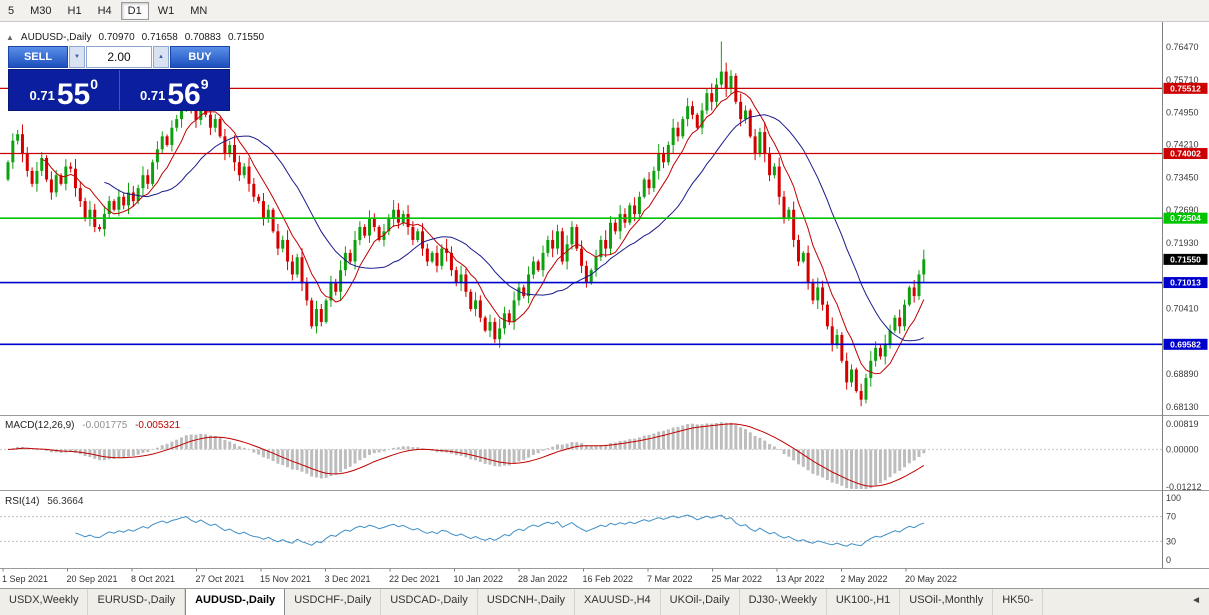  What do you see at coordinates (92, 579) in the screenshot?
I see `svg-text: 20 Sep 2021` at bounding box center [92, 579].